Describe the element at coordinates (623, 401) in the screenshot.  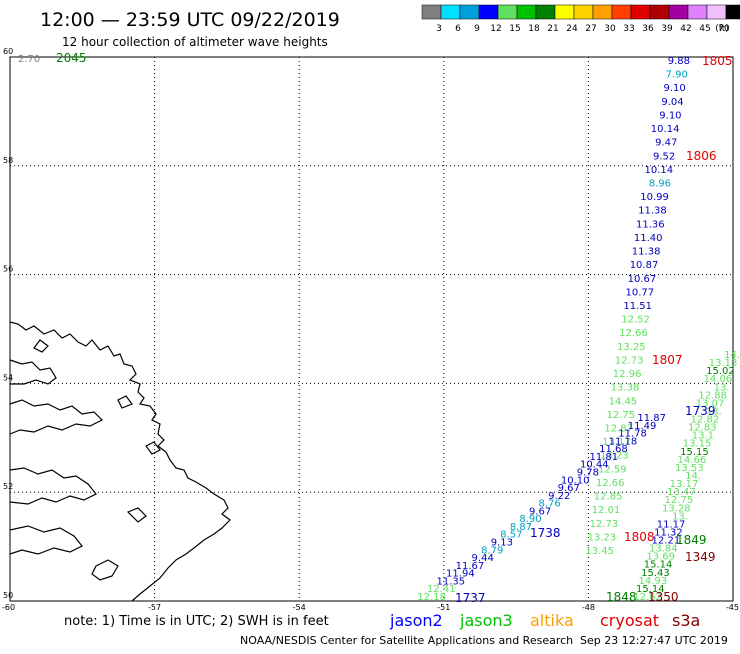
I see `wave-height-label: 14.45` at that location.